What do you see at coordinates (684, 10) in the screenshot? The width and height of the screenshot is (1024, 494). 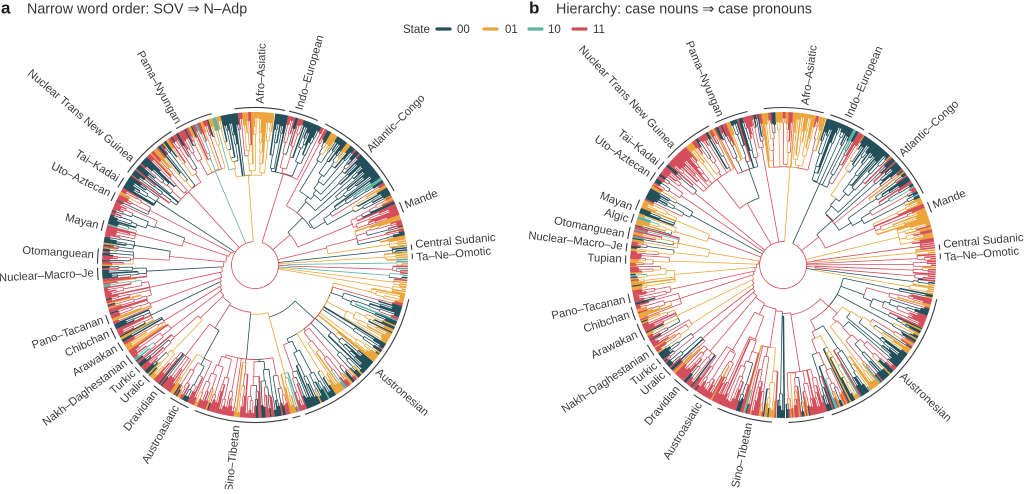 I see `svg-text:Hierarchy: case nouns ⇒ case p: Hierarchy: case nouns ⇒ case pronouns` at bounding box center [684, 10].